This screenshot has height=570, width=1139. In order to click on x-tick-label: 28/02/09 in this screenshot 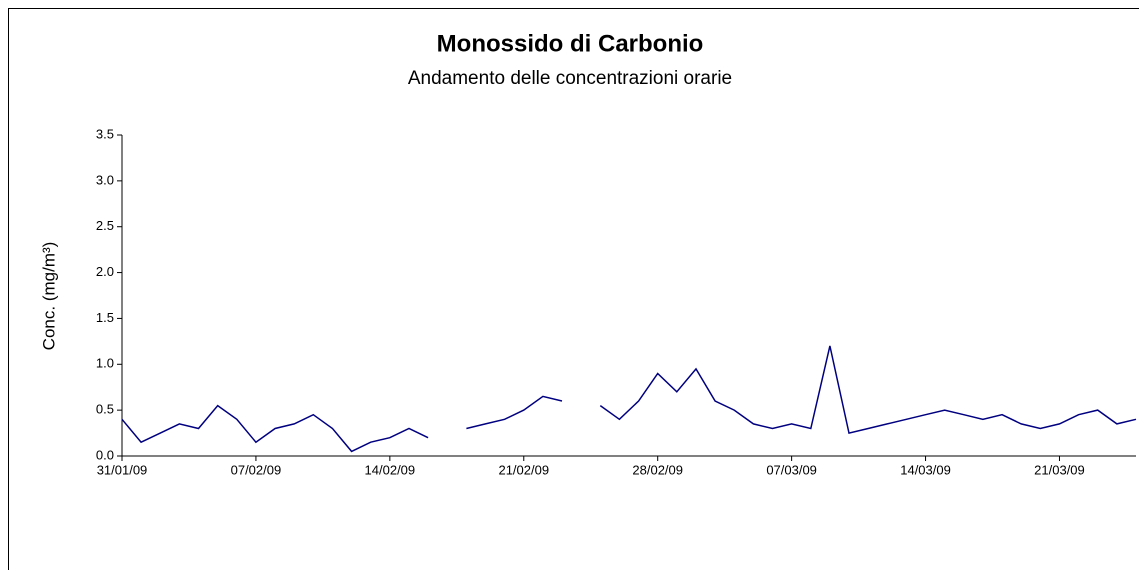, I will do `click(657, 469)`.